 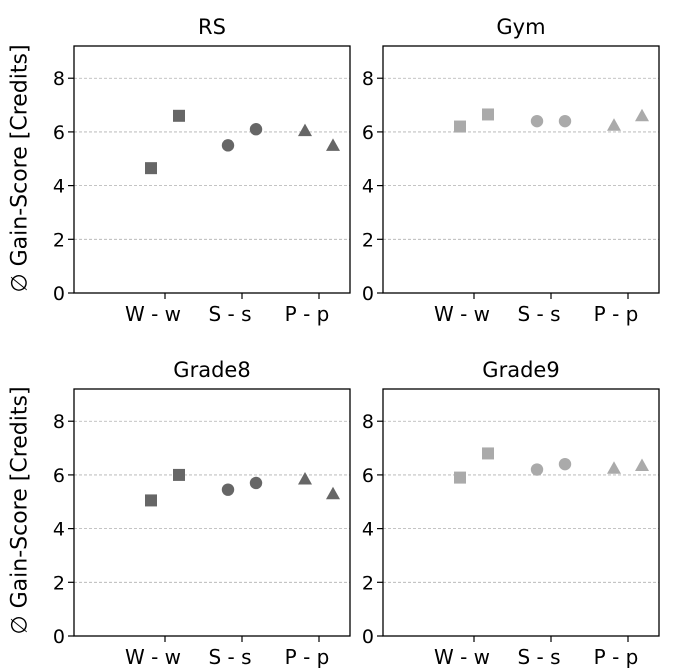 I want to click on panel-title: Grade9, so click(x=520, y=370).